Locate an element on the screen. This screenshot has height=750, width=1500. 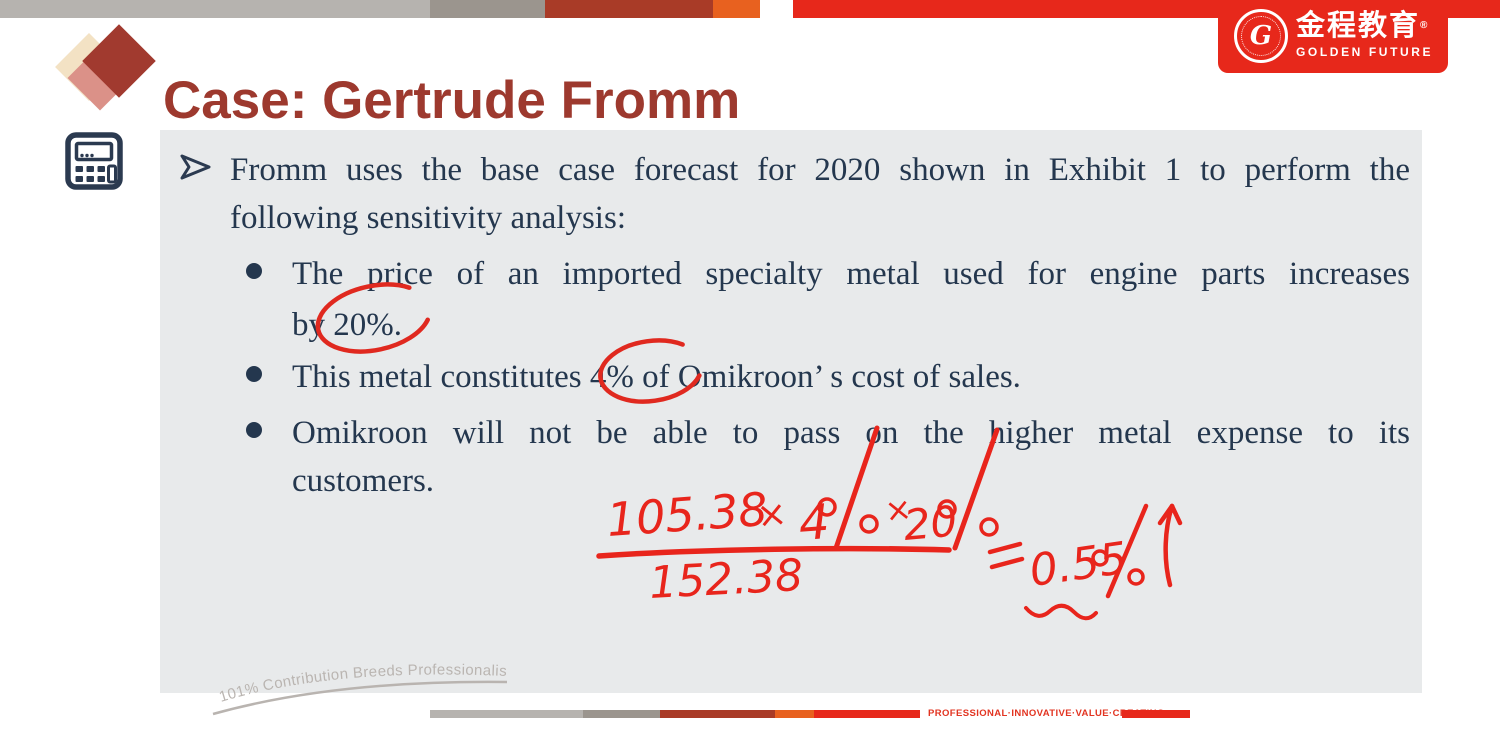
calculator-icon is located at coordinates (94, 161).